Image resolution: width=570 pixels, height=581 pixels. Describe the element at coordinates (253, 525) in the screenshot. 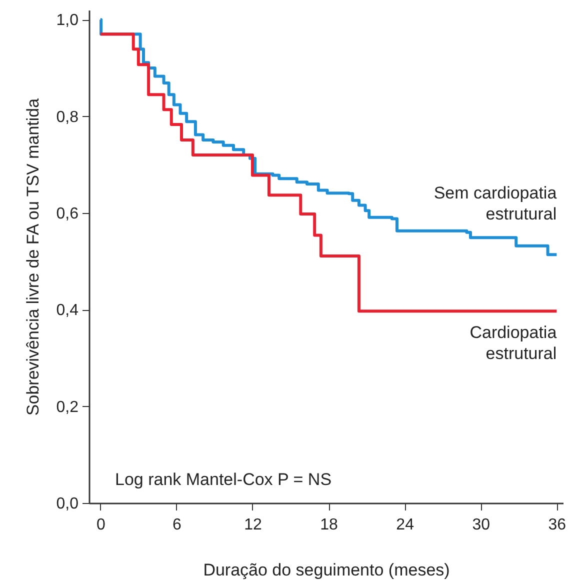

I see `x-tick-label: 12` at that location.